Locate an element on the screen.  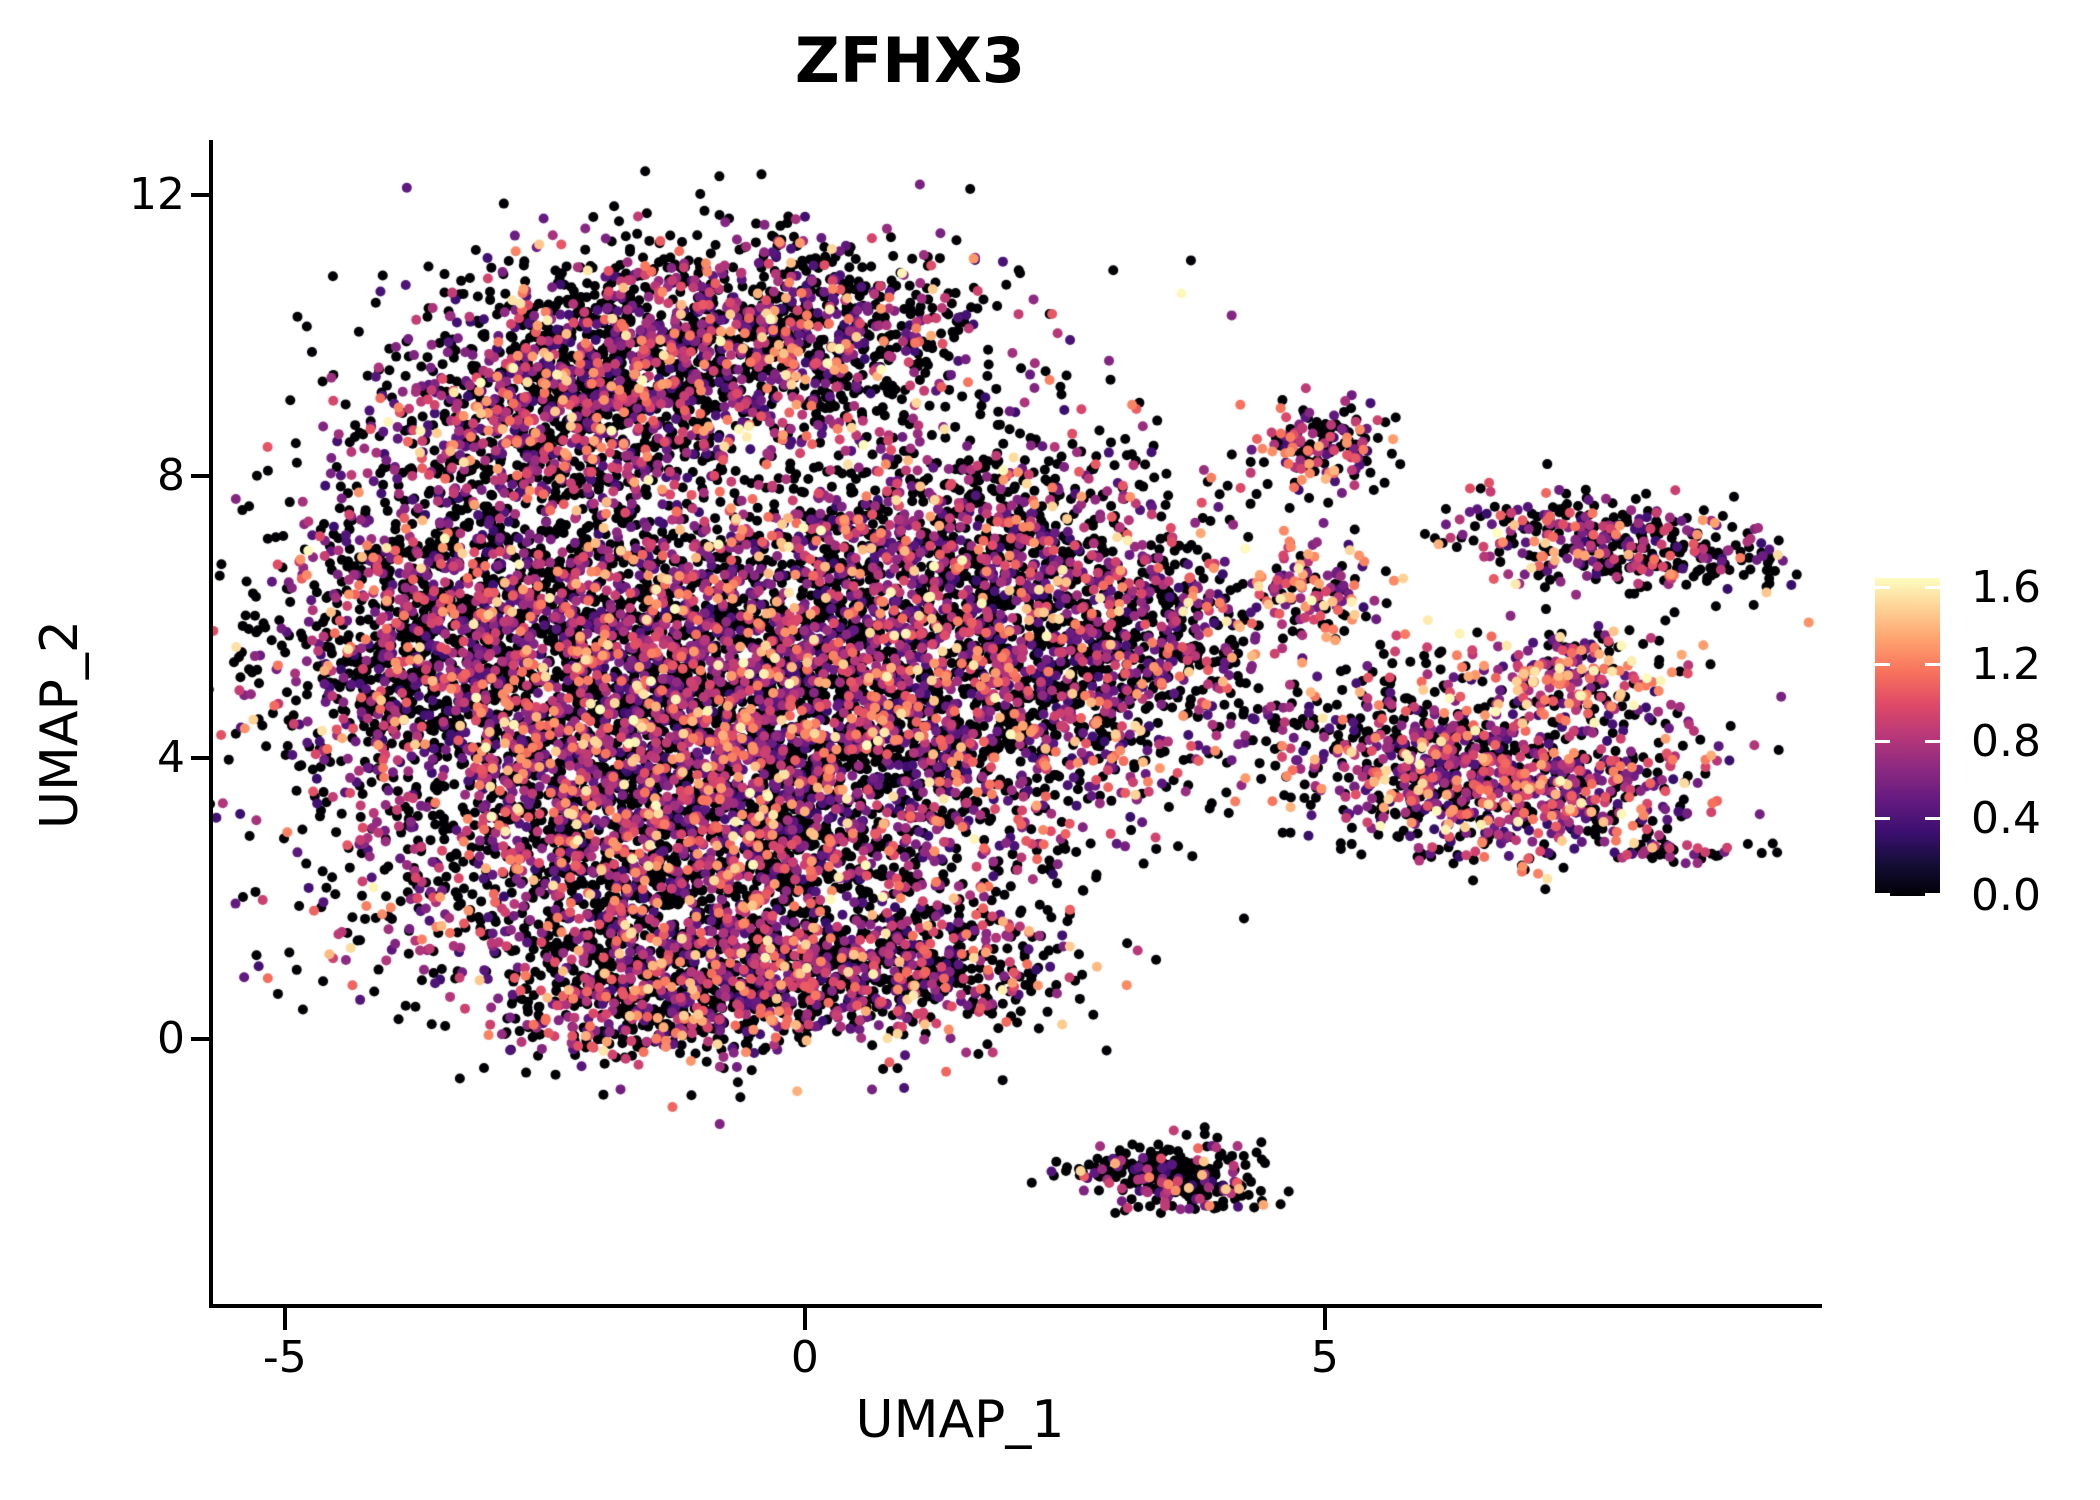
x-axis-title: UMAP_1 is located at coordinates (960, 1420).